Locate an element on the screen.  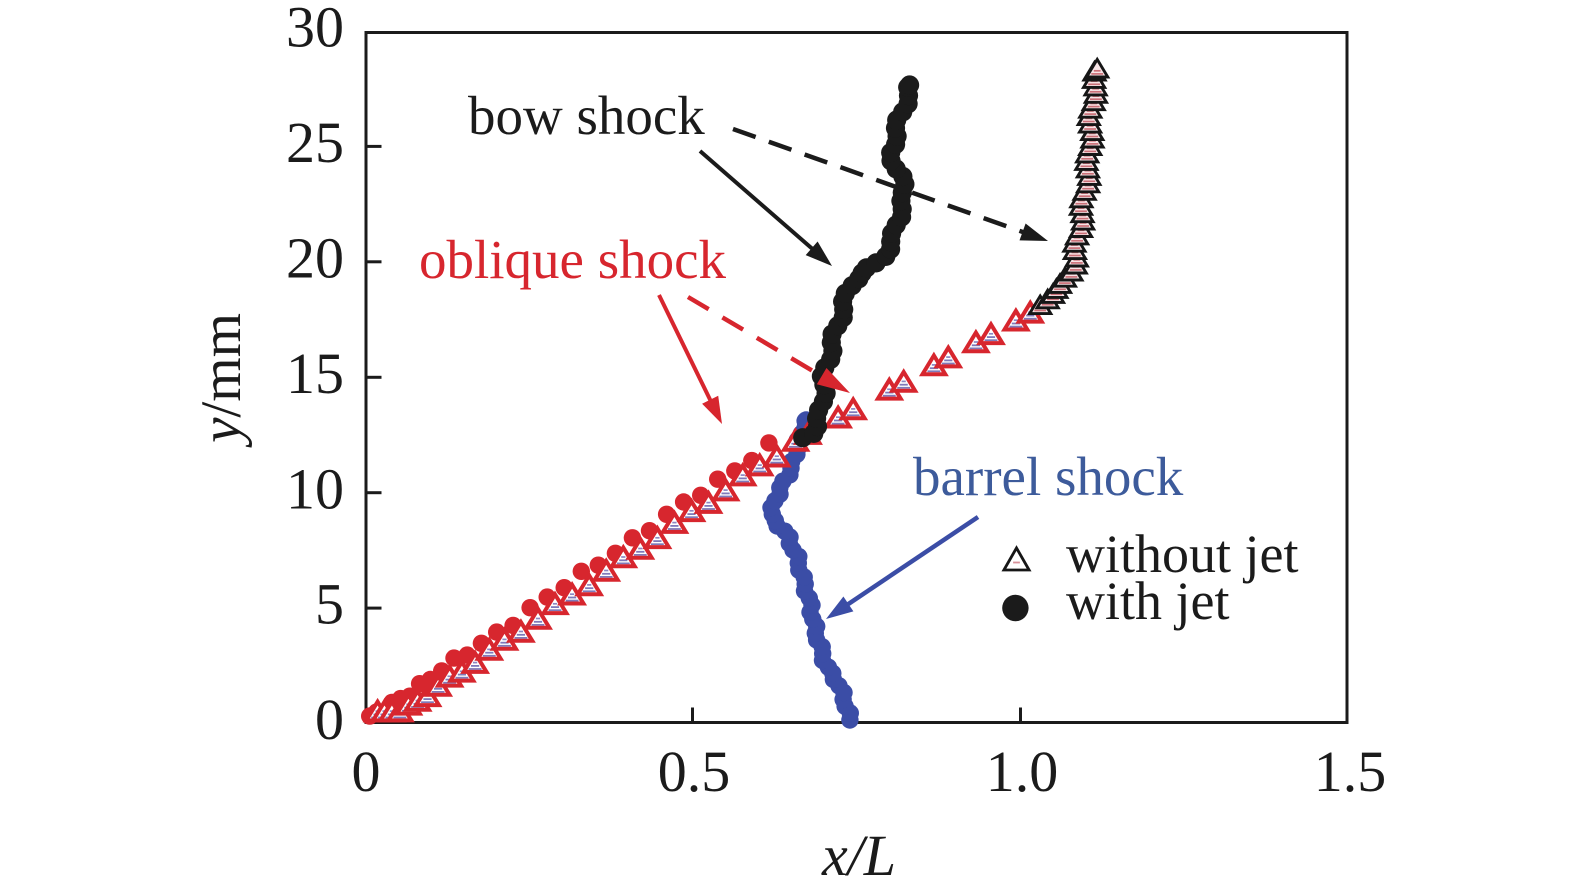
svg-text: 10 is located at coordinates (315, 488).